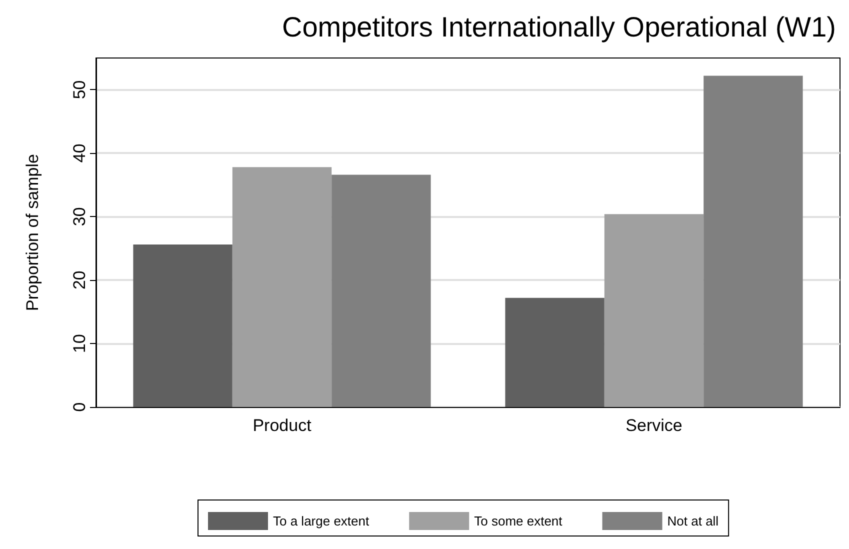 The image size is (849, 549). Describe the element at coordinates (79, 280) in the screenshot. I see `y-tick-label: 20` at that location.